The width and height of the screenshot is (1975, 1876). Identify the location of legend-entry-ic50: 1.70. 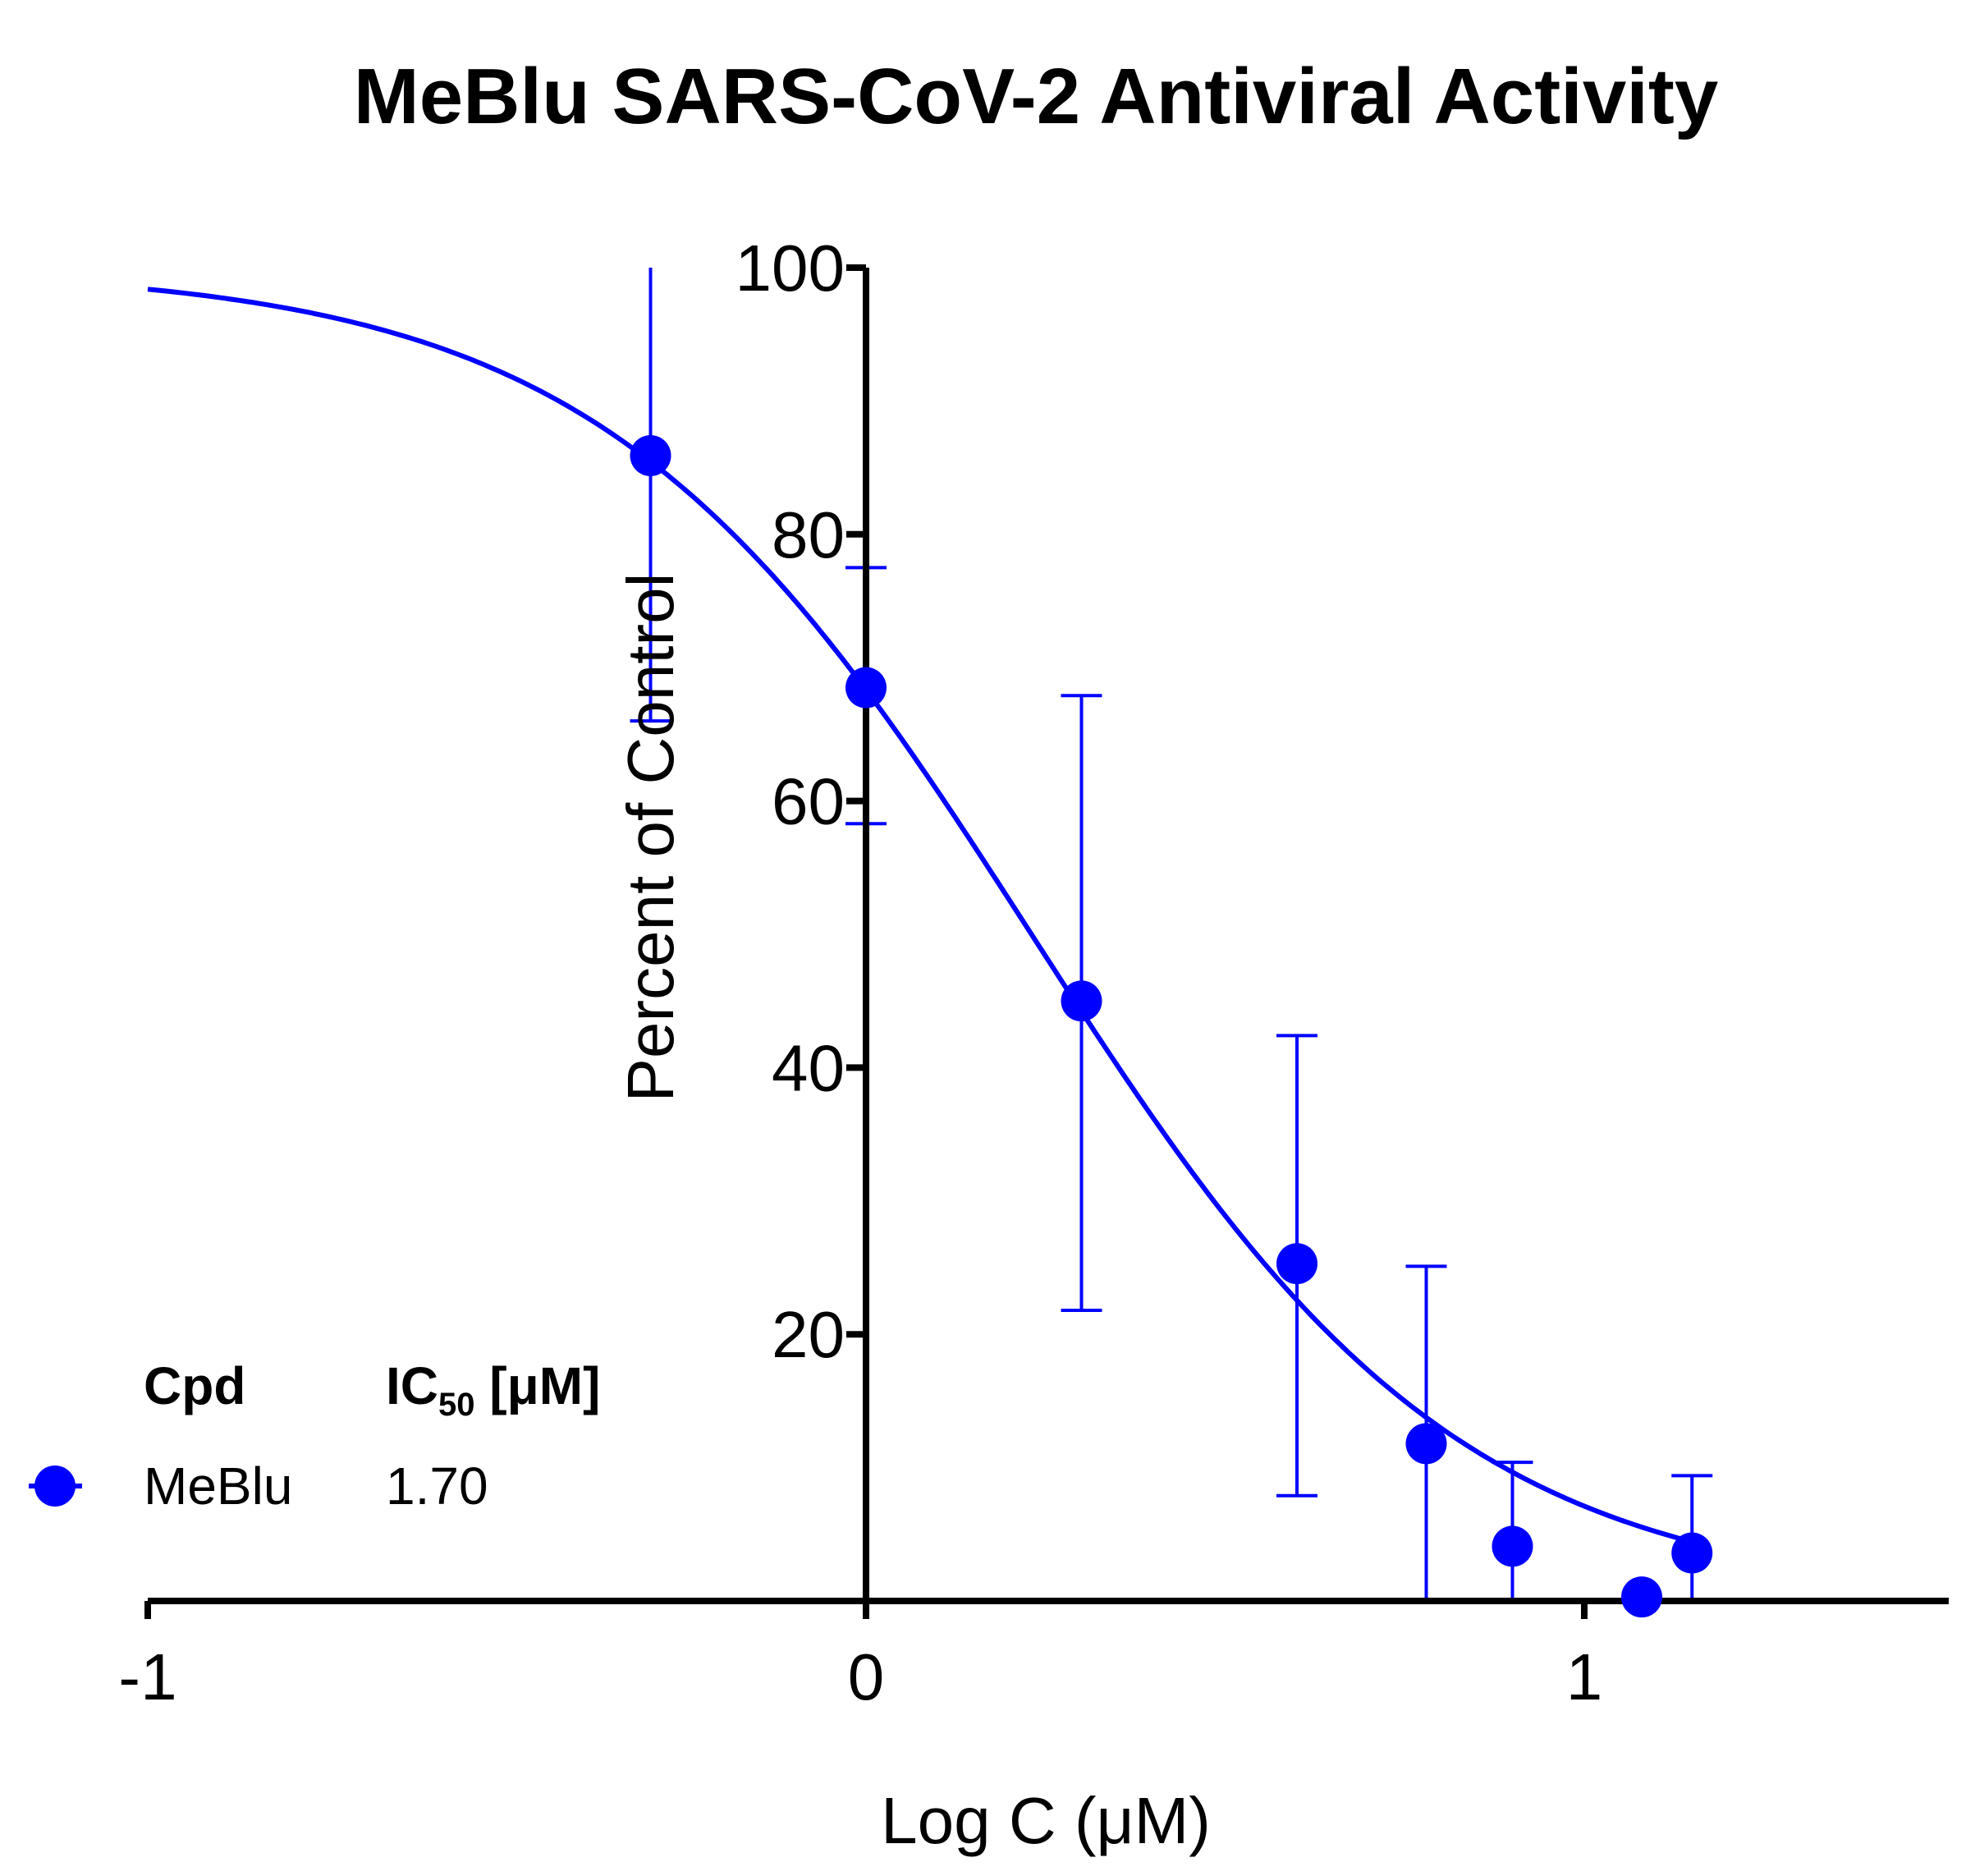
(437, 1486).